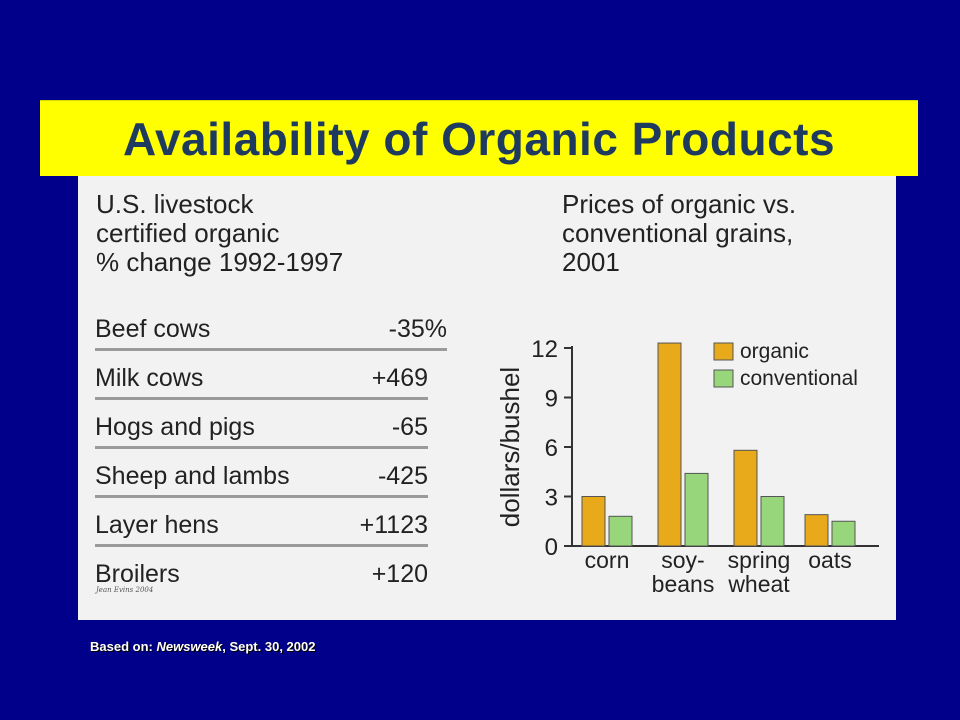  Describe the element at coordinates (175, 204) in the screenshot. I see `livestock-heading-line: U.S. livestock` at that location.